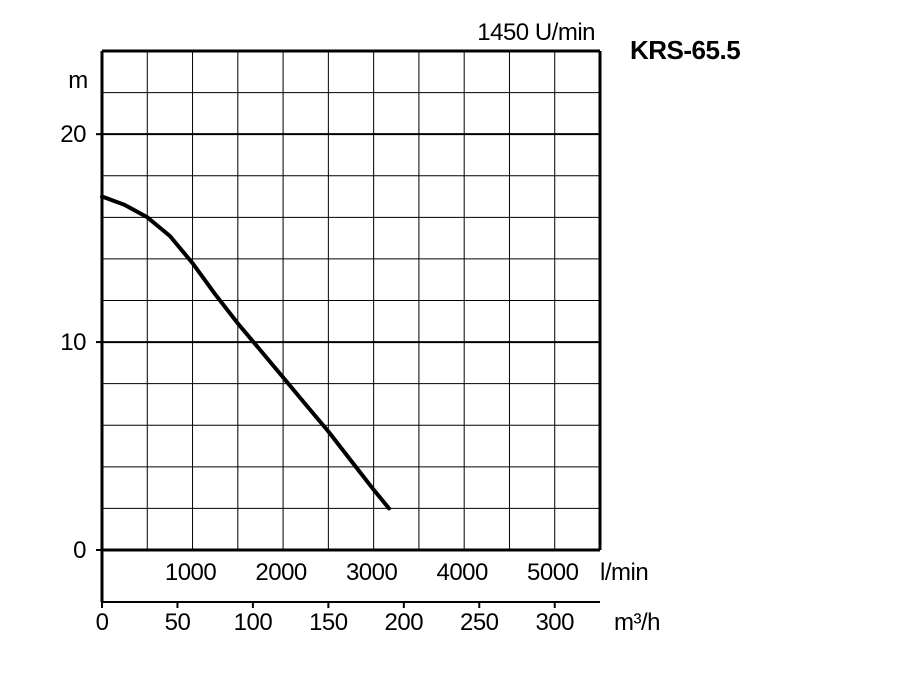 This screenshot has width=900, height=700. Describe the element at coordinates (404, 622) in the screenshot. I see `x-tick-label-m3h: 200` at that location.